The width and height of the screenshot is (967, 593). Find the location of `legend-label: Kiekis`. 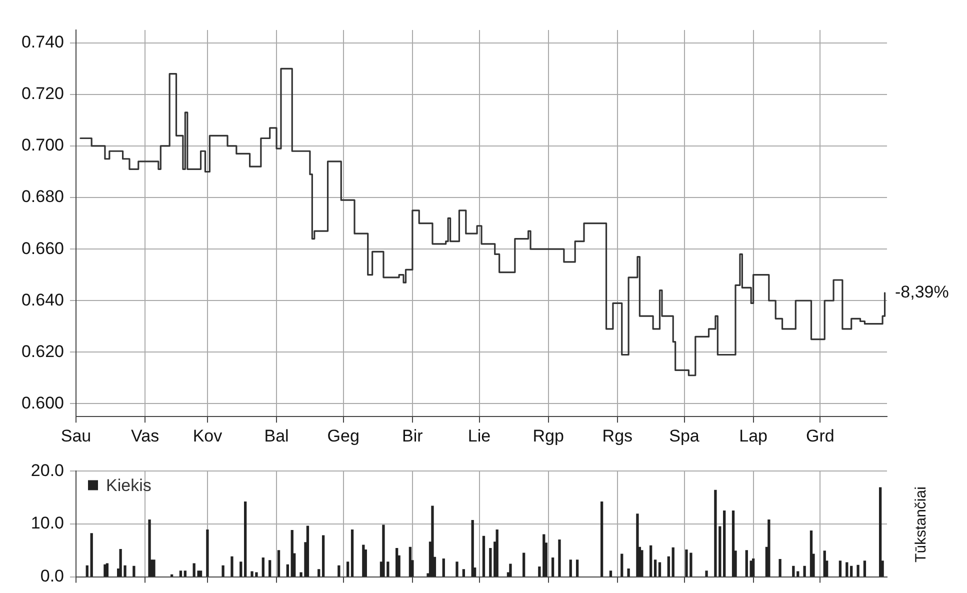

legend-label: Kiekis is located at coordinates (129, 485).